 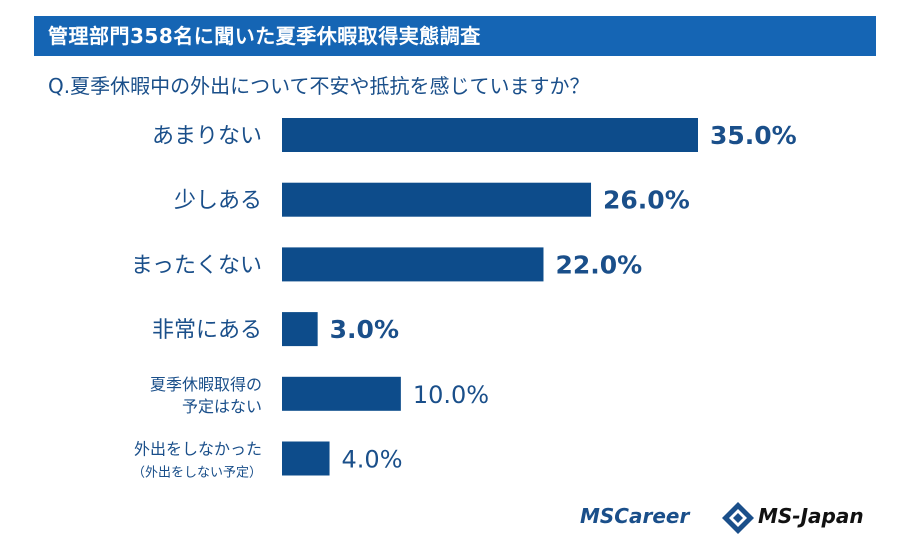 What do you see at coordinates (598, 264) in the screenshot?
I see `value-label-2: 22.0%` at bounding box center [598, 264].